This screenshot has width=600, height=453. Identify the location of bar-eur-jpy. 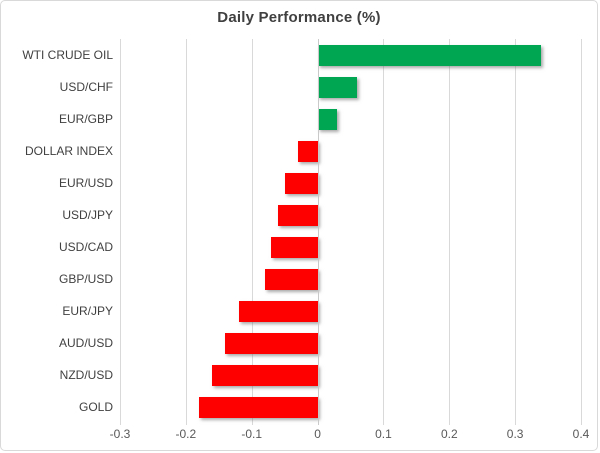
(278, 311).